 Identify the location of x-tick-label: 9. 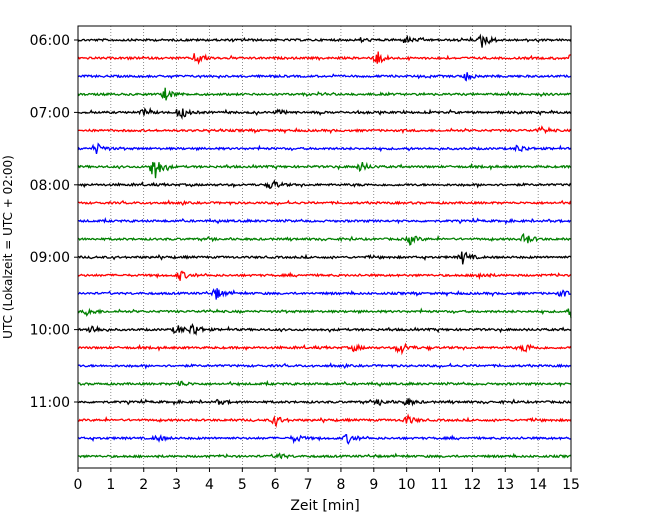
(373, 485).